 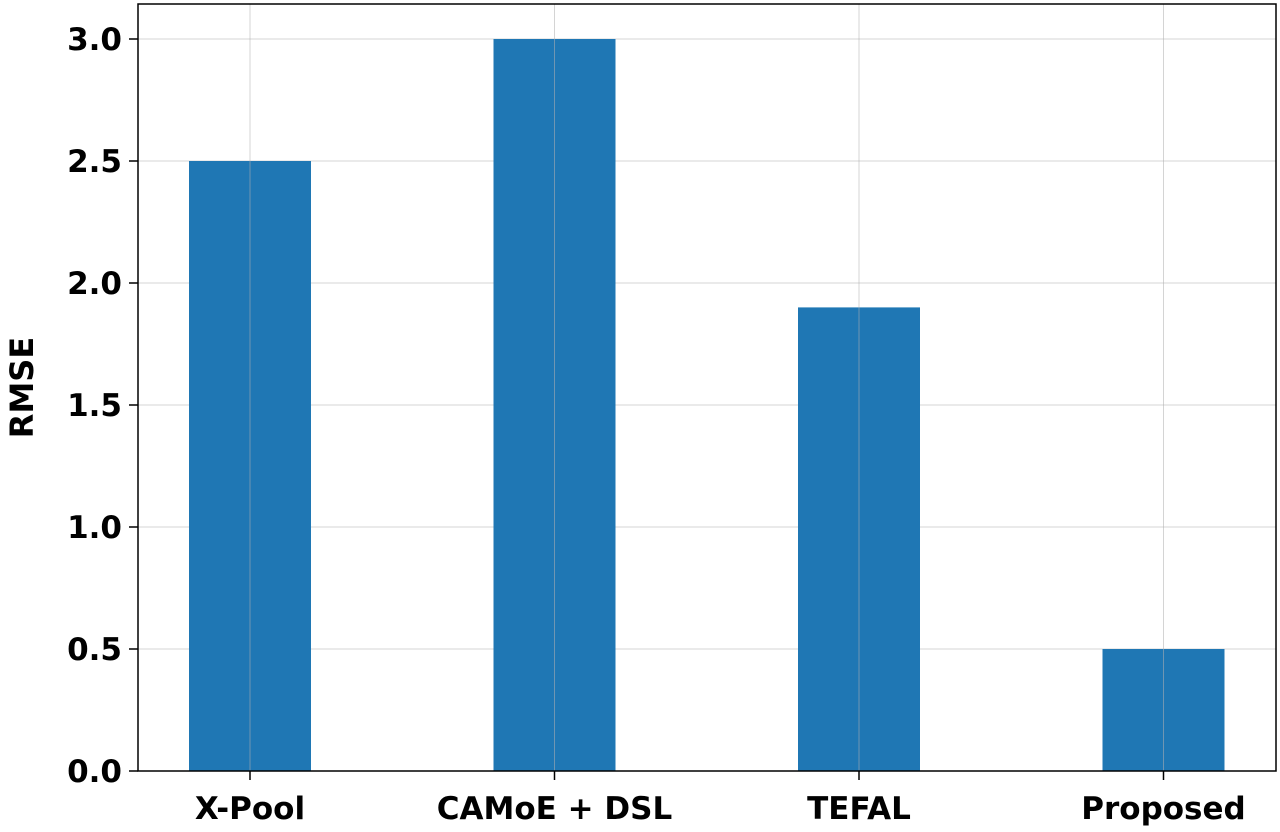 What do you see at coordinates (94, 162) in the screenshot?
I see `y-tick-label: 2.5` at bounding box center [94, 162].